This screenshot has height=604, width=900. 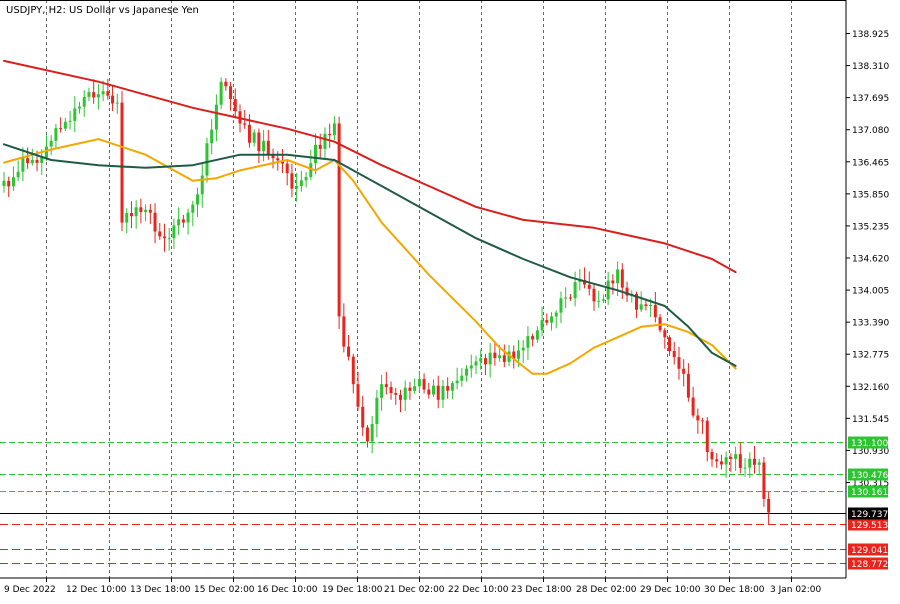 I want to click on level-tag-bg, so click(x=868, y=491).